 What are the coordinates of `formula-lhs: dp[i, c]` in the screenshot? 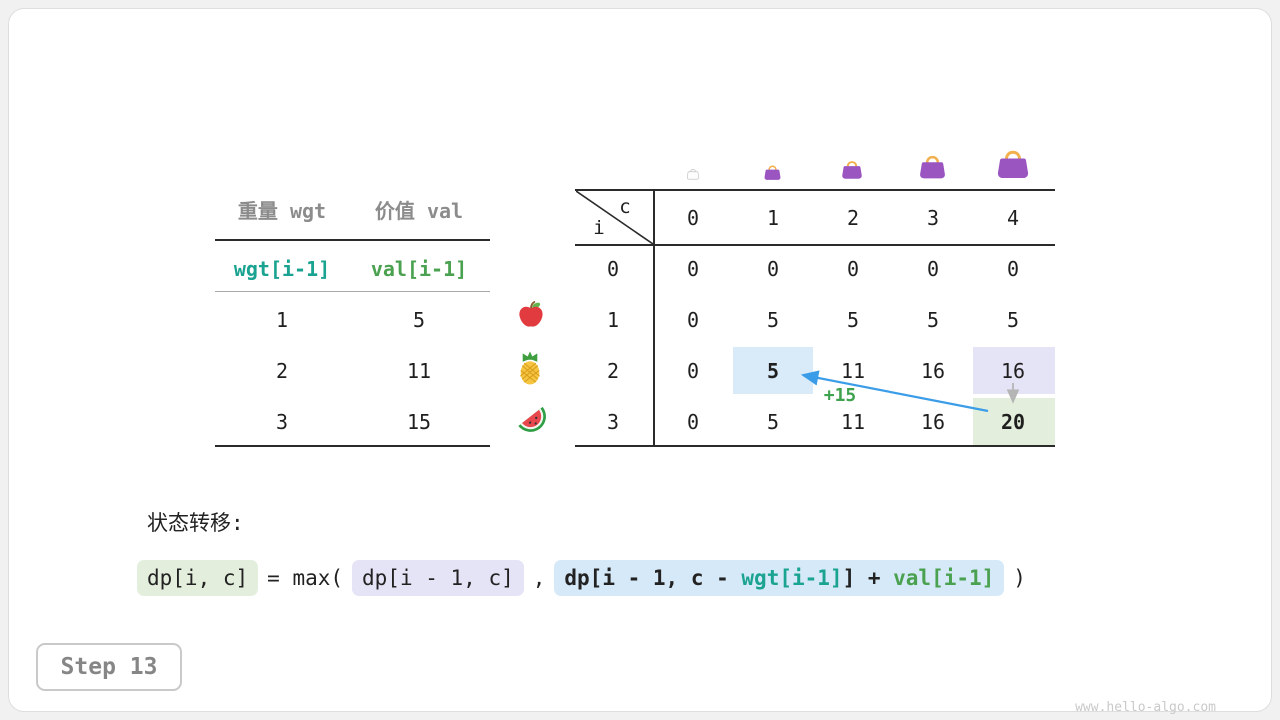 It's located at (198, 578).